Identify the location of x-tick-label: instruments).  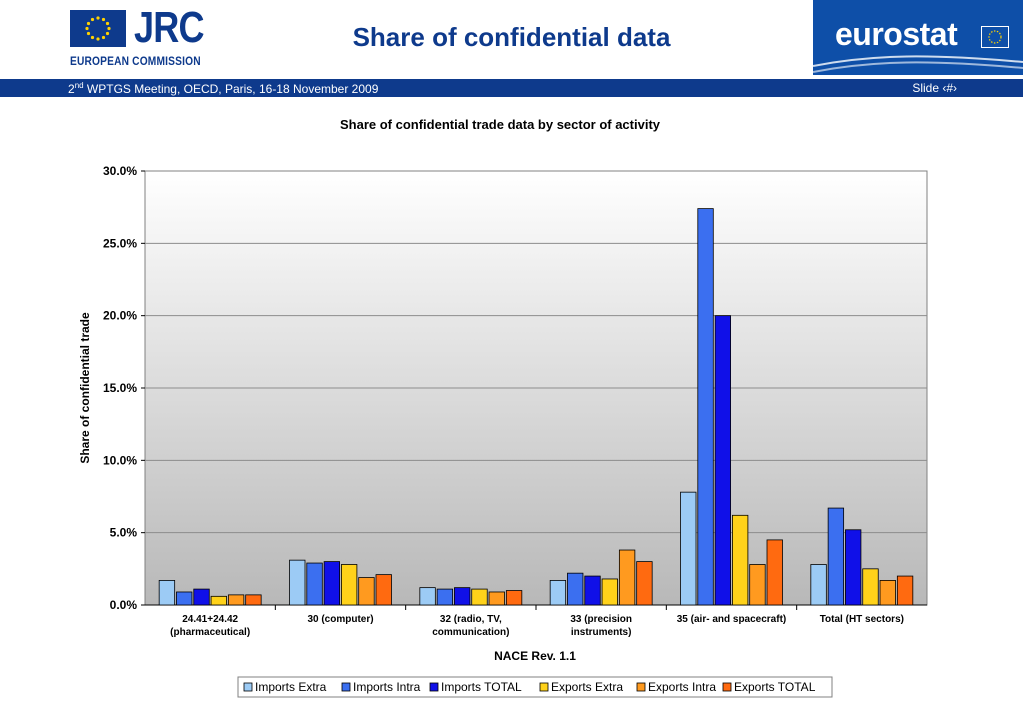
(601, 632).